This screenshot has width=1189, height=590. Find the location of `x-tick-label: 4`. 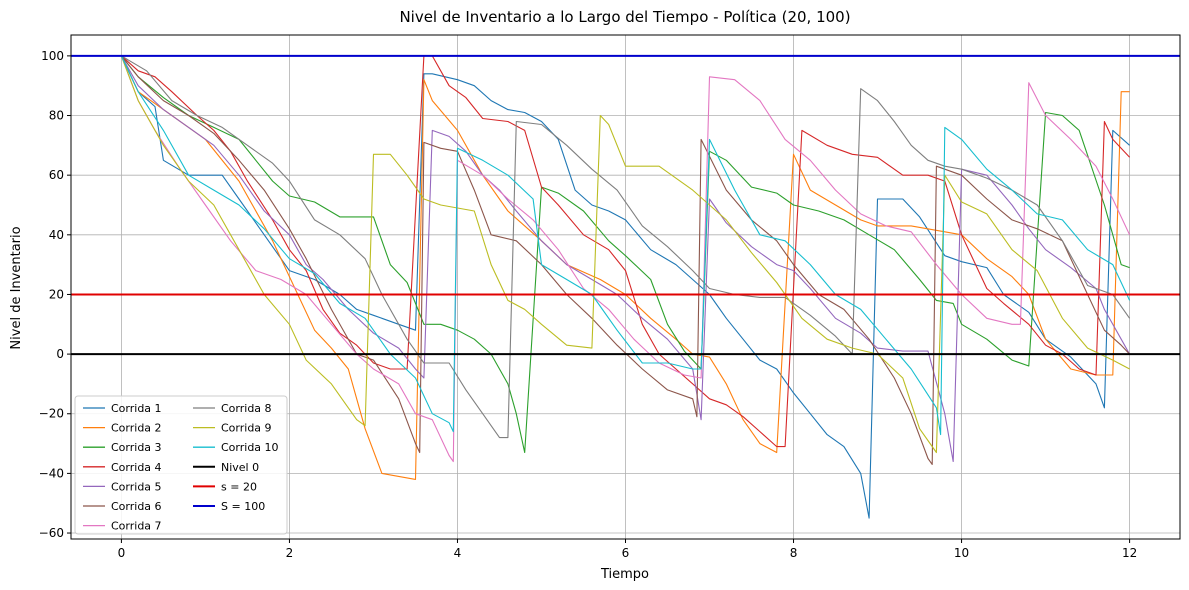

x-tick-label: 4 is located at coordinates (458, 553).